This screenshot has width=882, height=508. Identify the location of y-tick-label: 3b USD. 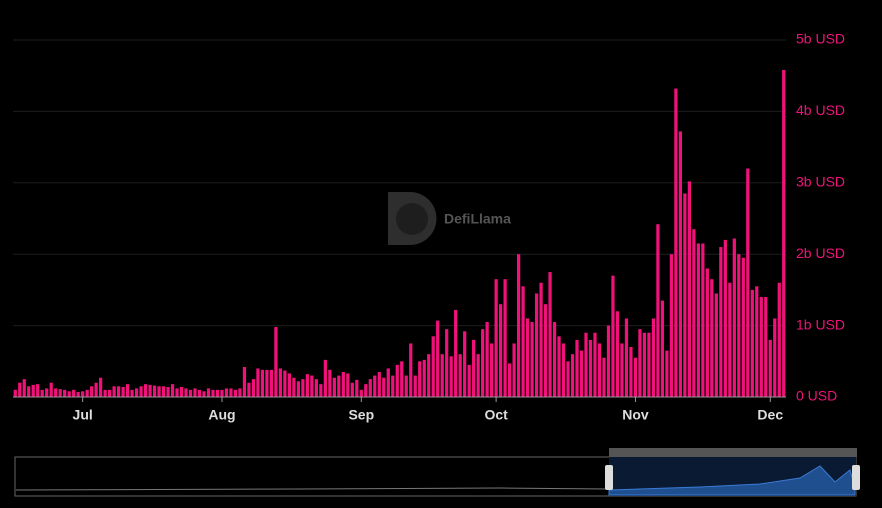
(820, 182).